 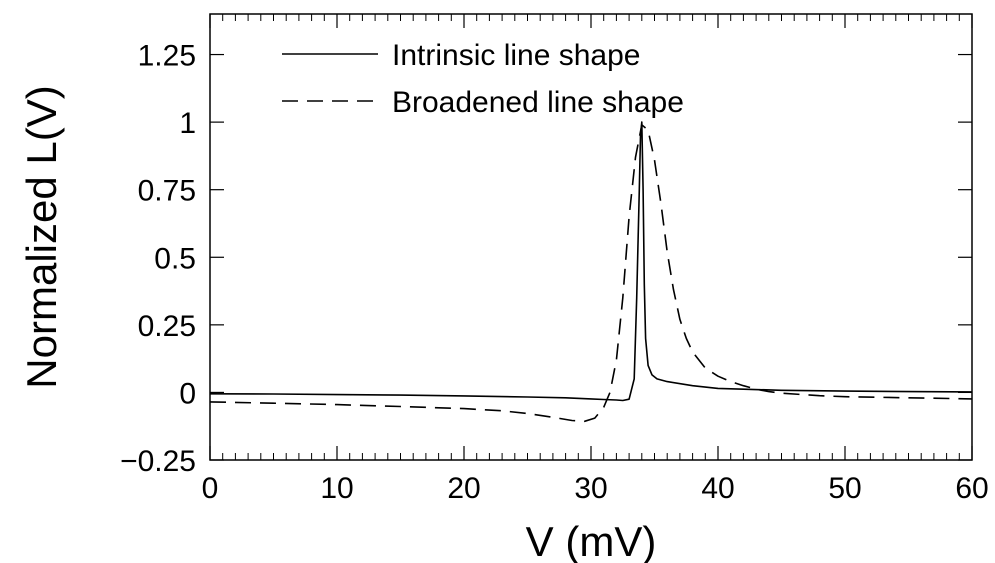 I want to click on x-tick-label: 20, so click(x=463, y=488).